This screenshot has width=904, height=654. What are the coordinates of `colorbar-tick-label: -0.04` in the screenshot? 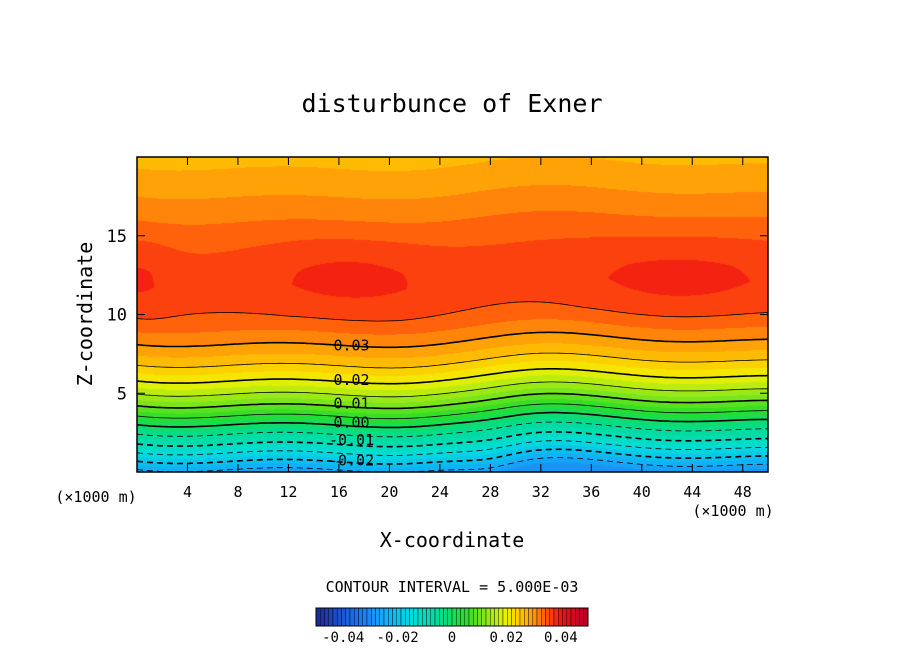 It's located at (343, 638).